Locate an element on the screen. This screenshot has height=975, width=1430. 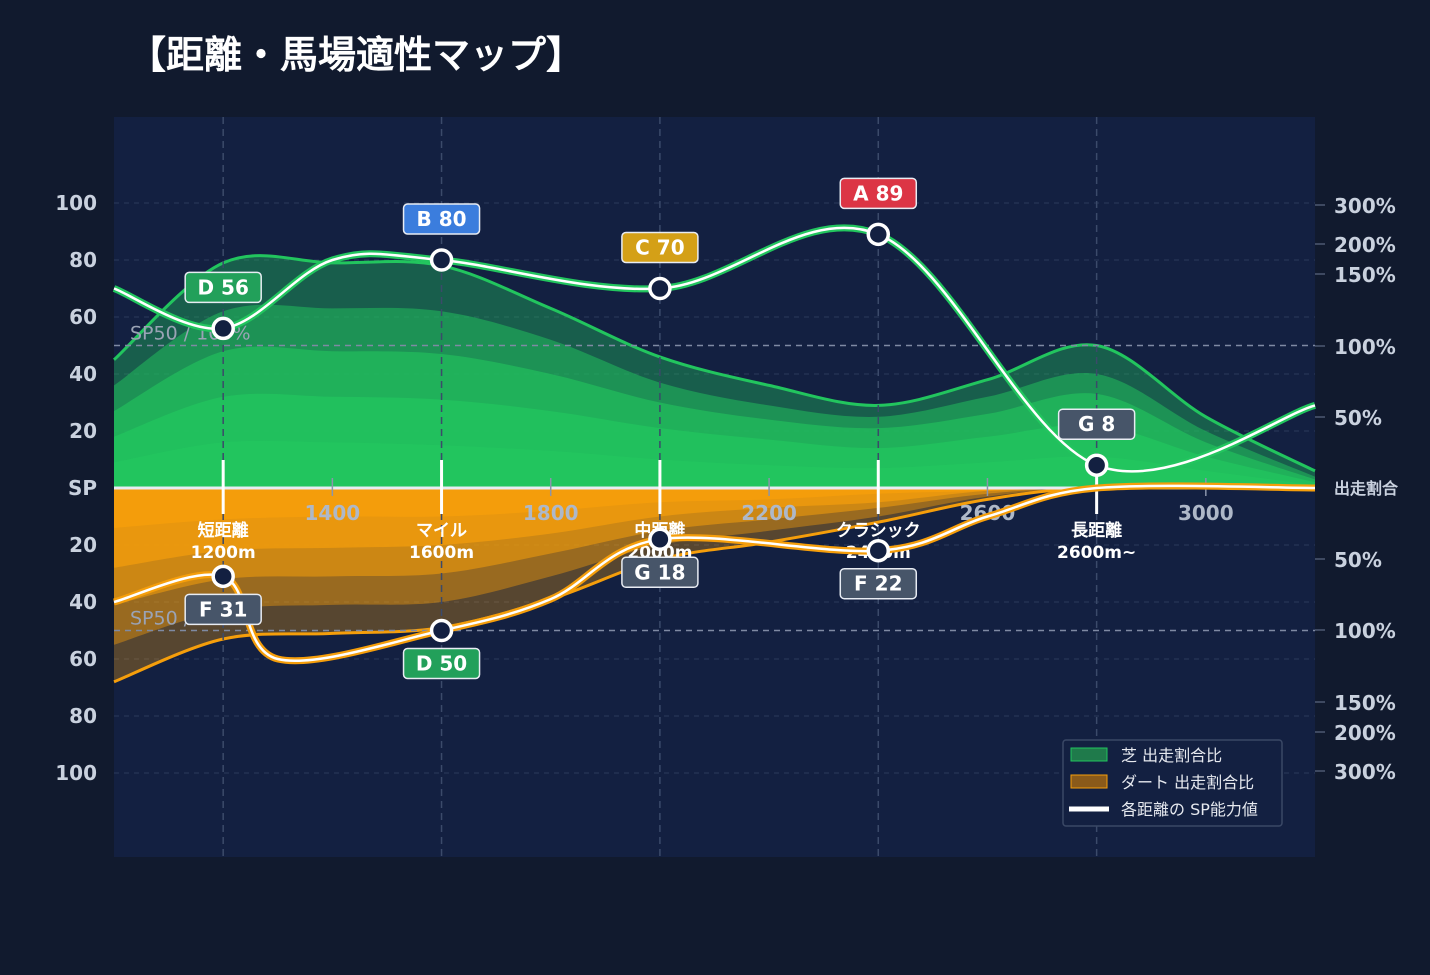
rank-badge-label: A 89 is located at coordinates (878, 193).